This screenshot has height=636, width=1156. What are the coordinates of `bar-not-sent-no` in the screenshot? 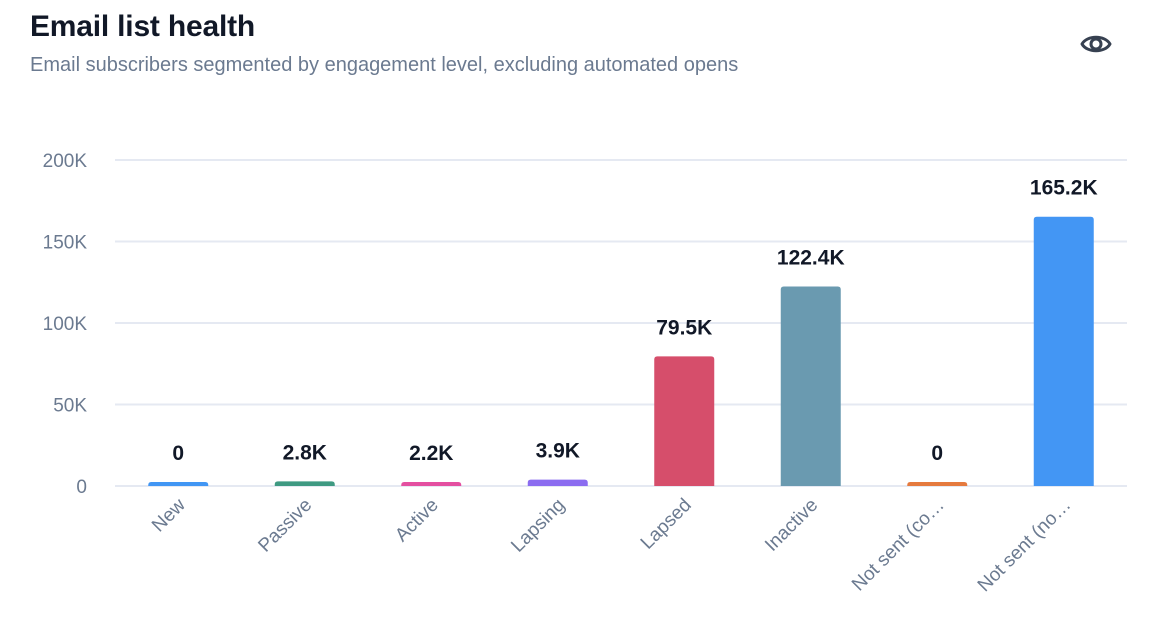 It's located at (1063, 351).